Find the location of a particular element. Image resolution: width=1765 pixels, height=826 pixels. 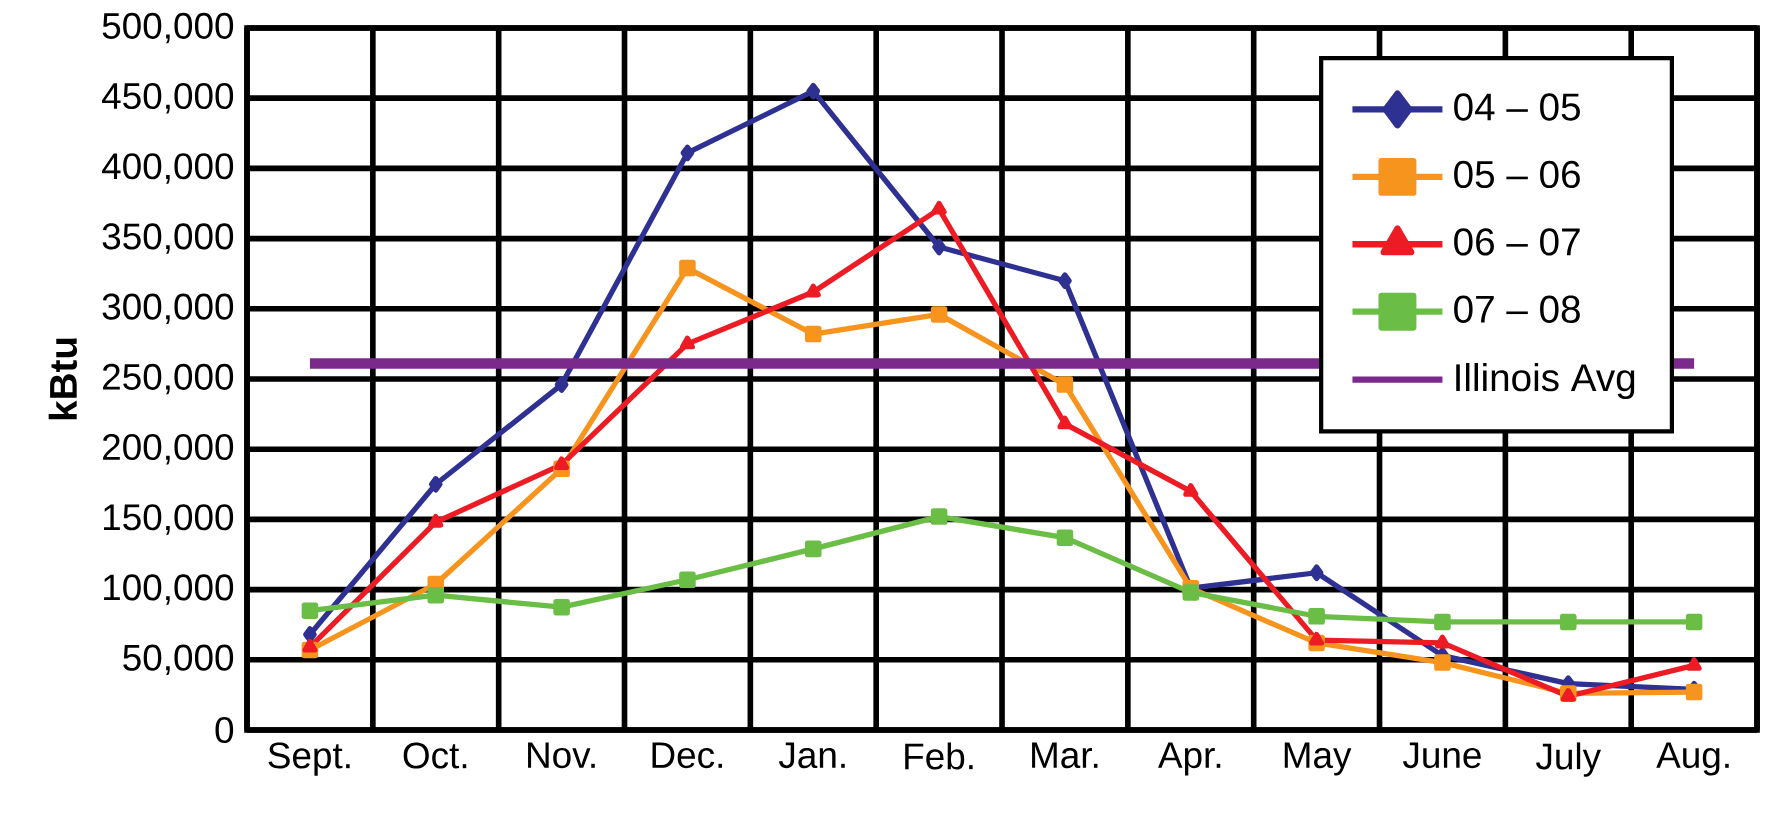

legend-label: 05 – 06 is located at coordinates (1517, 174).